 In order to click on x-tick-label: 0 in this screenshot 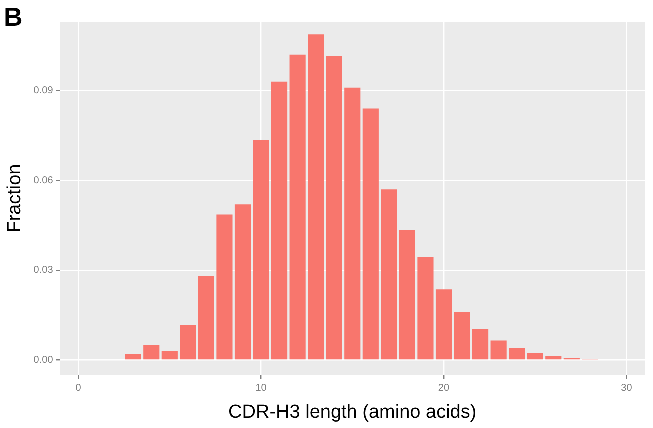, I will do `click(79, 388)`.